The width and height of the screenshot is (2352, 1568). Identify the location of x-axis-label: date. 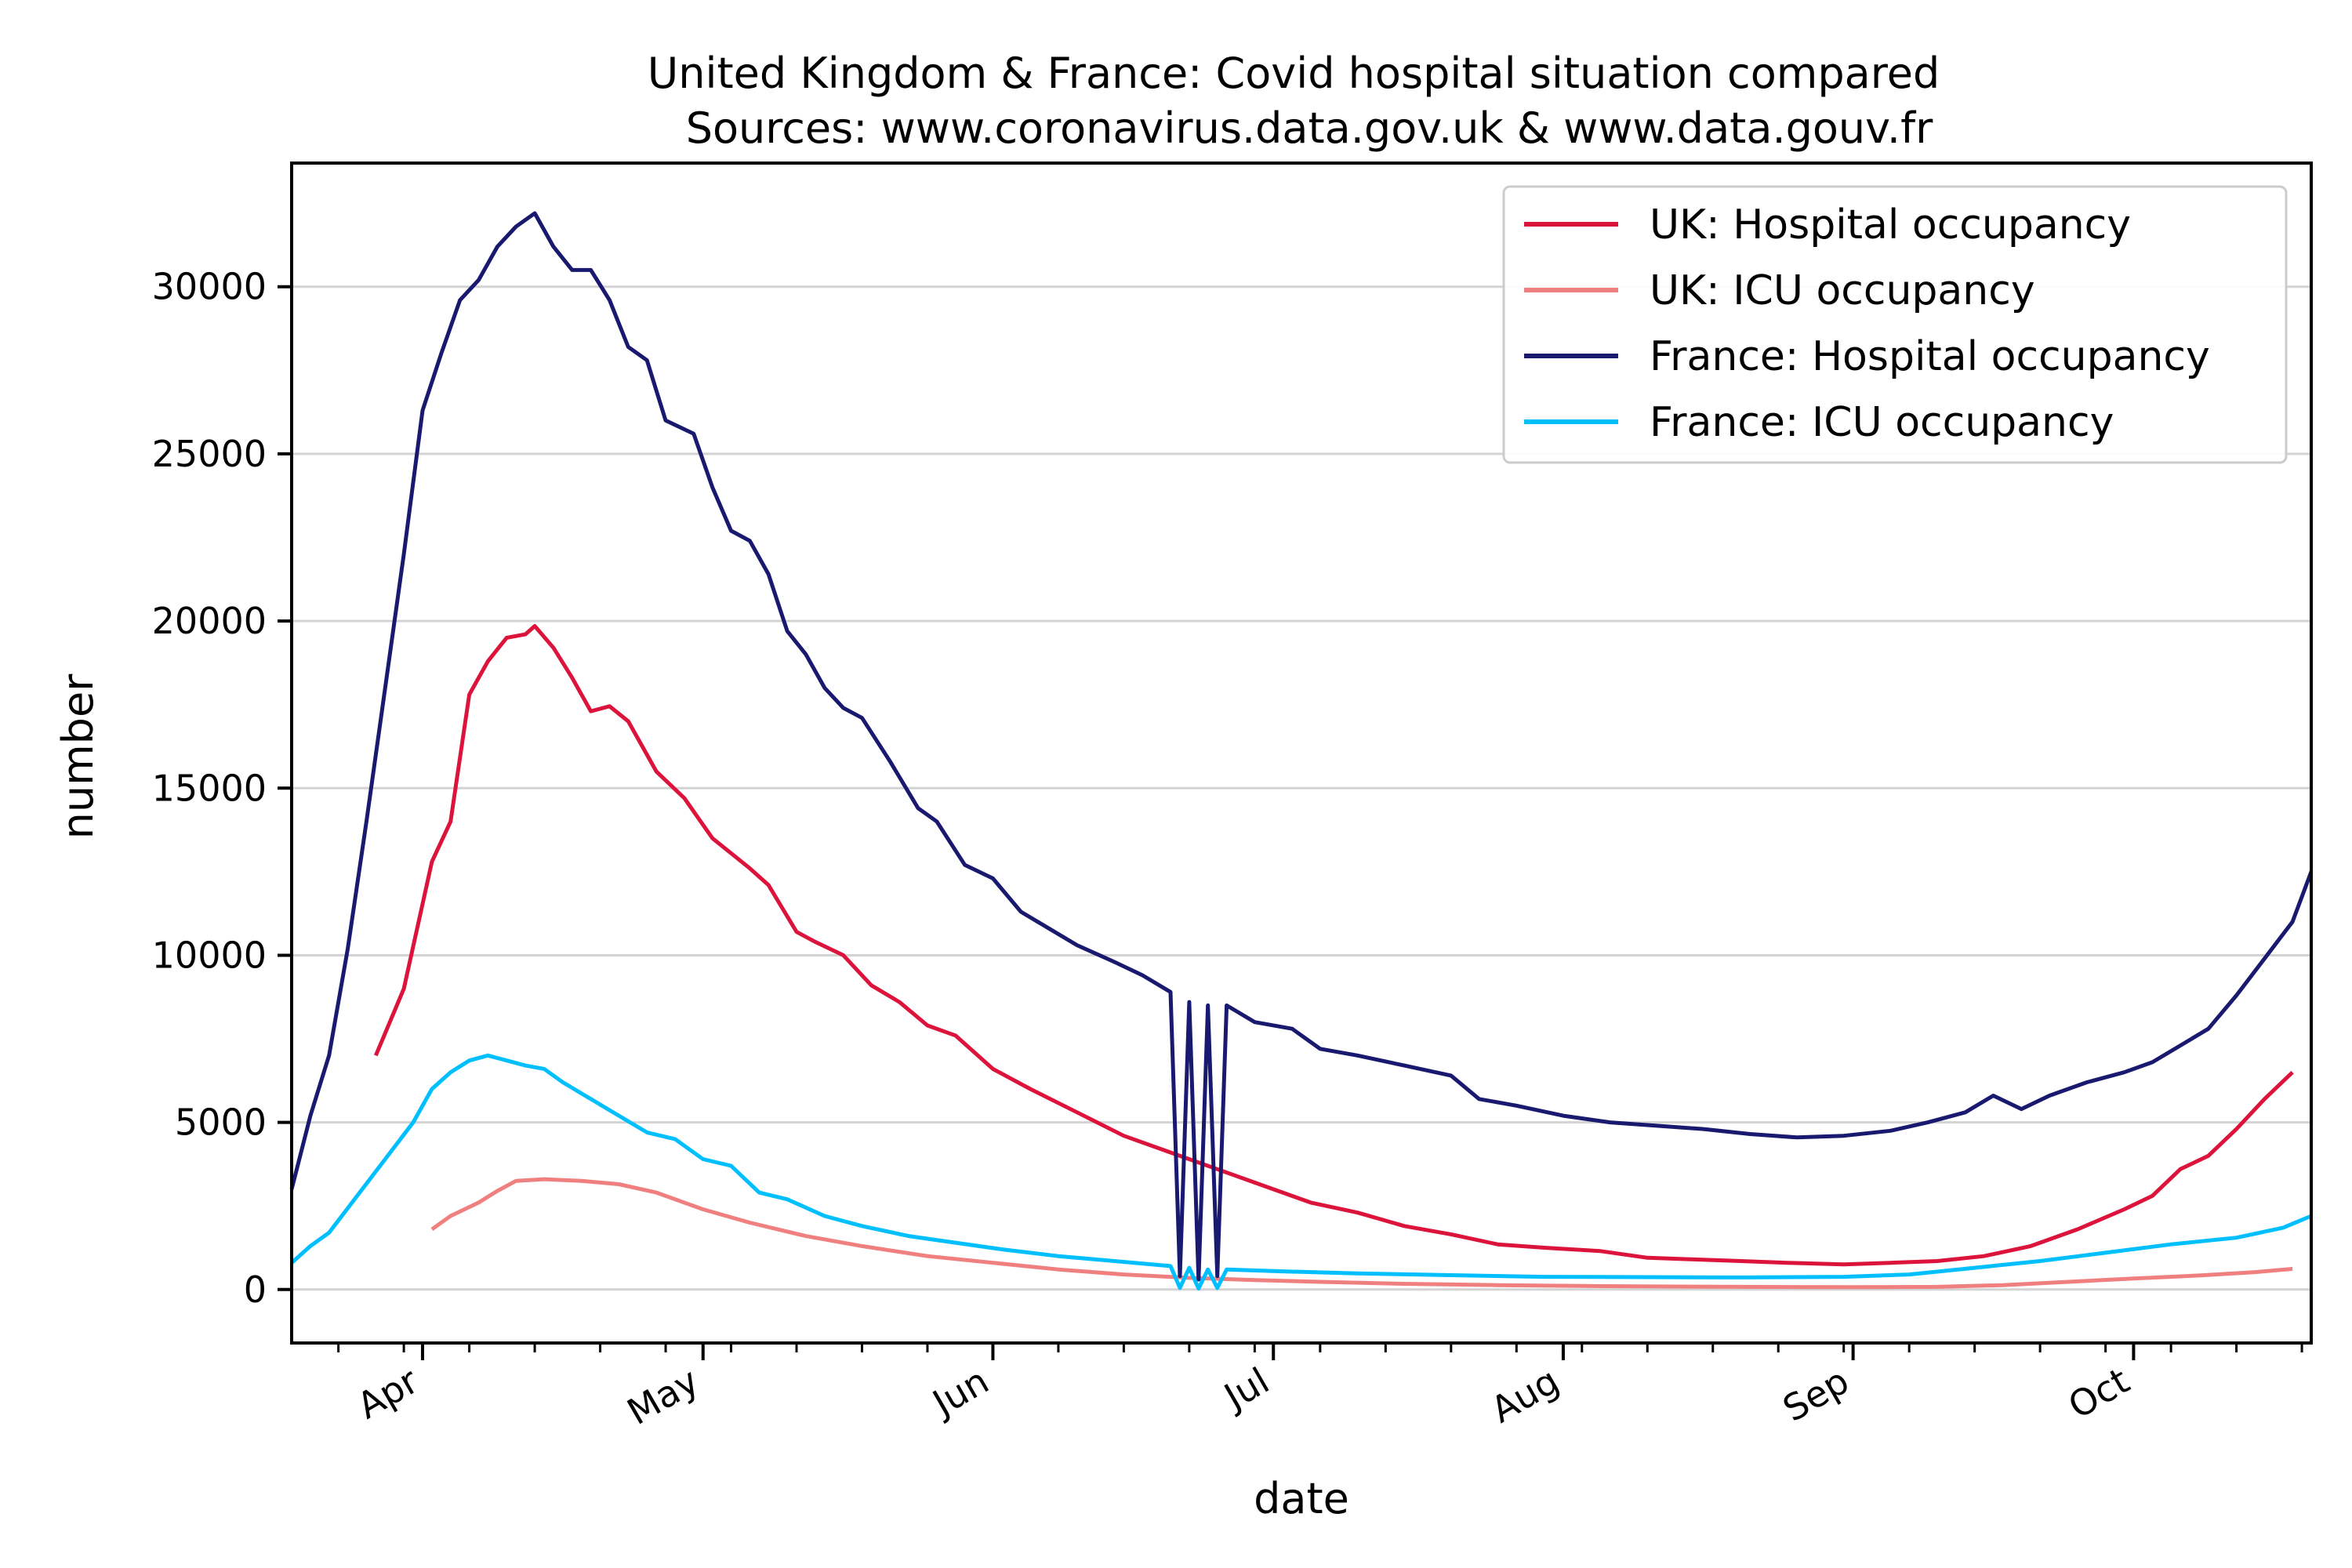
(1301, 1498).